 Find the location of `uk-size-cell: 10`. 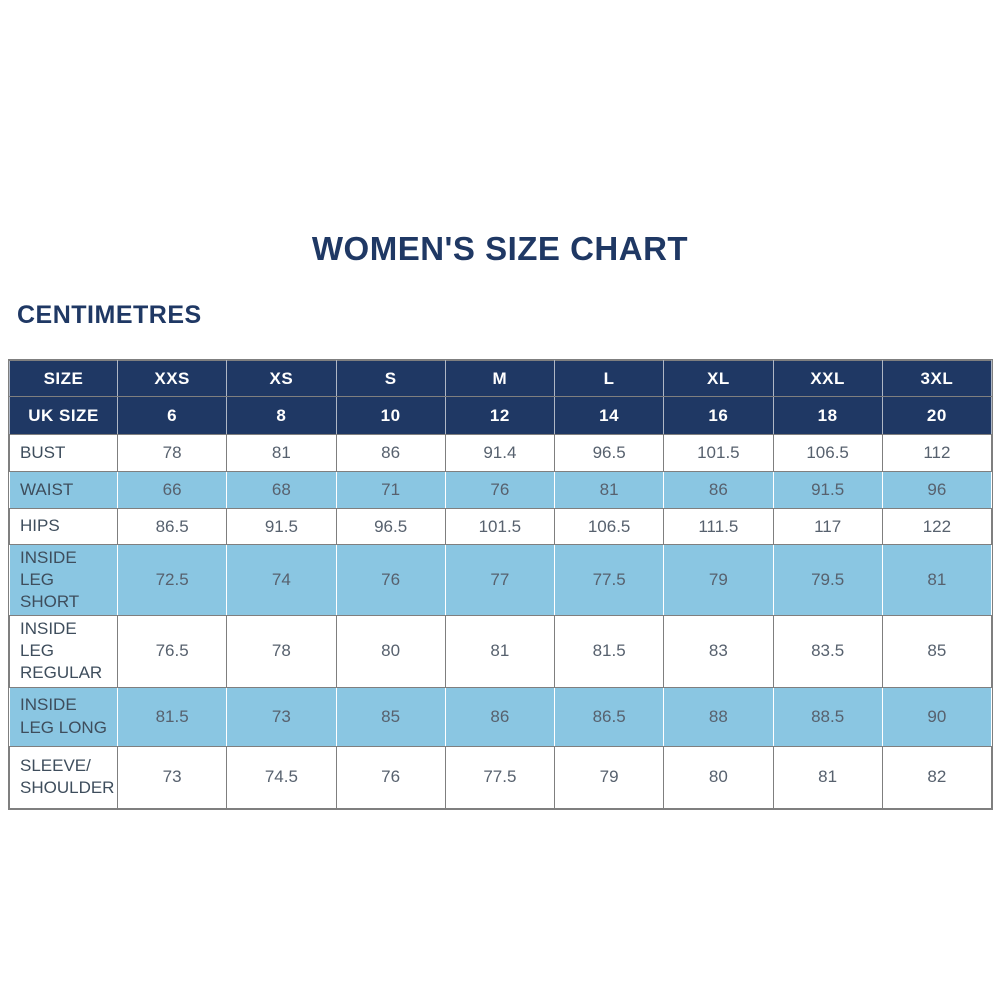

uk-size-cell: 10 is located at coordinates (390, 415).